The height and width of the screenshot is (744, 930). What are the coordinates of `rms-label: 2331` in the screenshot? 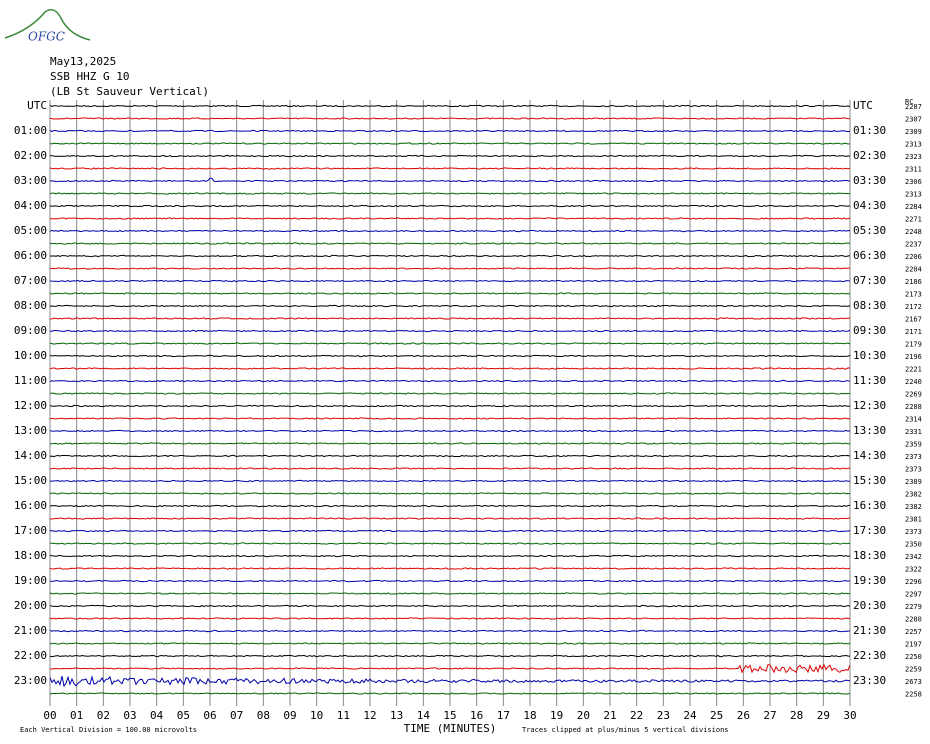 It's located at (913, 432).